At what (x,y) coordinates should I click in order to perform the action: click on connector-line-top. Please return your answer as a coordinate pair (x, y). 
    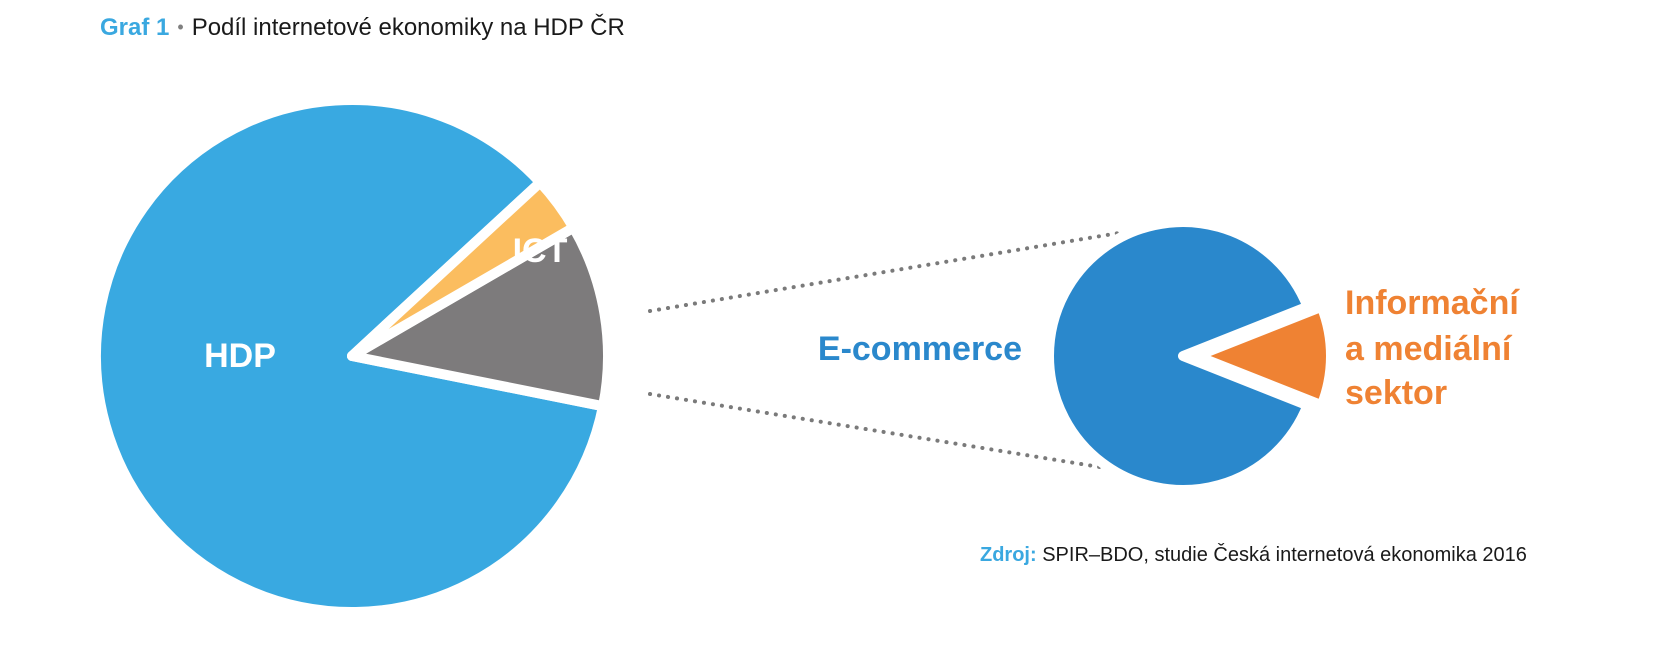
    Looking at the image, I should click on (887, 271).